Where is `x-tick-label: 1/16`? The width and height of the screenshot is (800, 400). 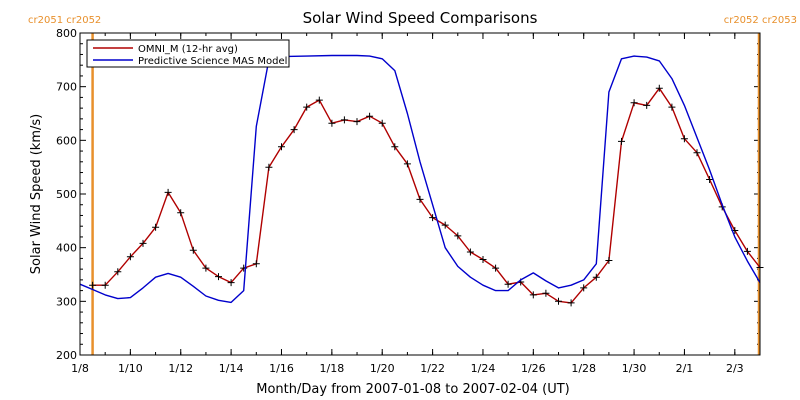 x-tick-label: 1/16 is located at coordinates (281, 368).